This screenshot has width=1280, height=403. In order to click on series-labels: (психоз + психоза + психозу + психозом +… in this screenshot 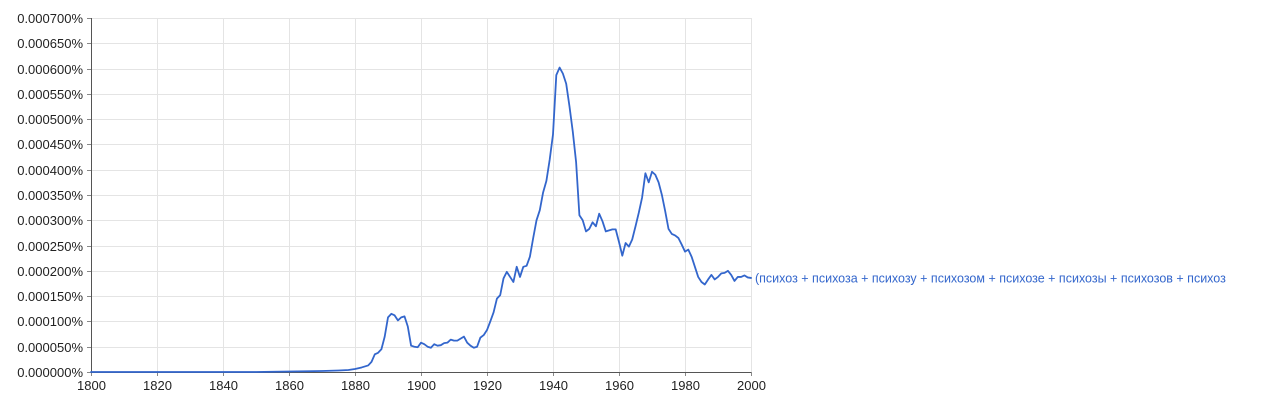, I will do `click(990, 278)`.